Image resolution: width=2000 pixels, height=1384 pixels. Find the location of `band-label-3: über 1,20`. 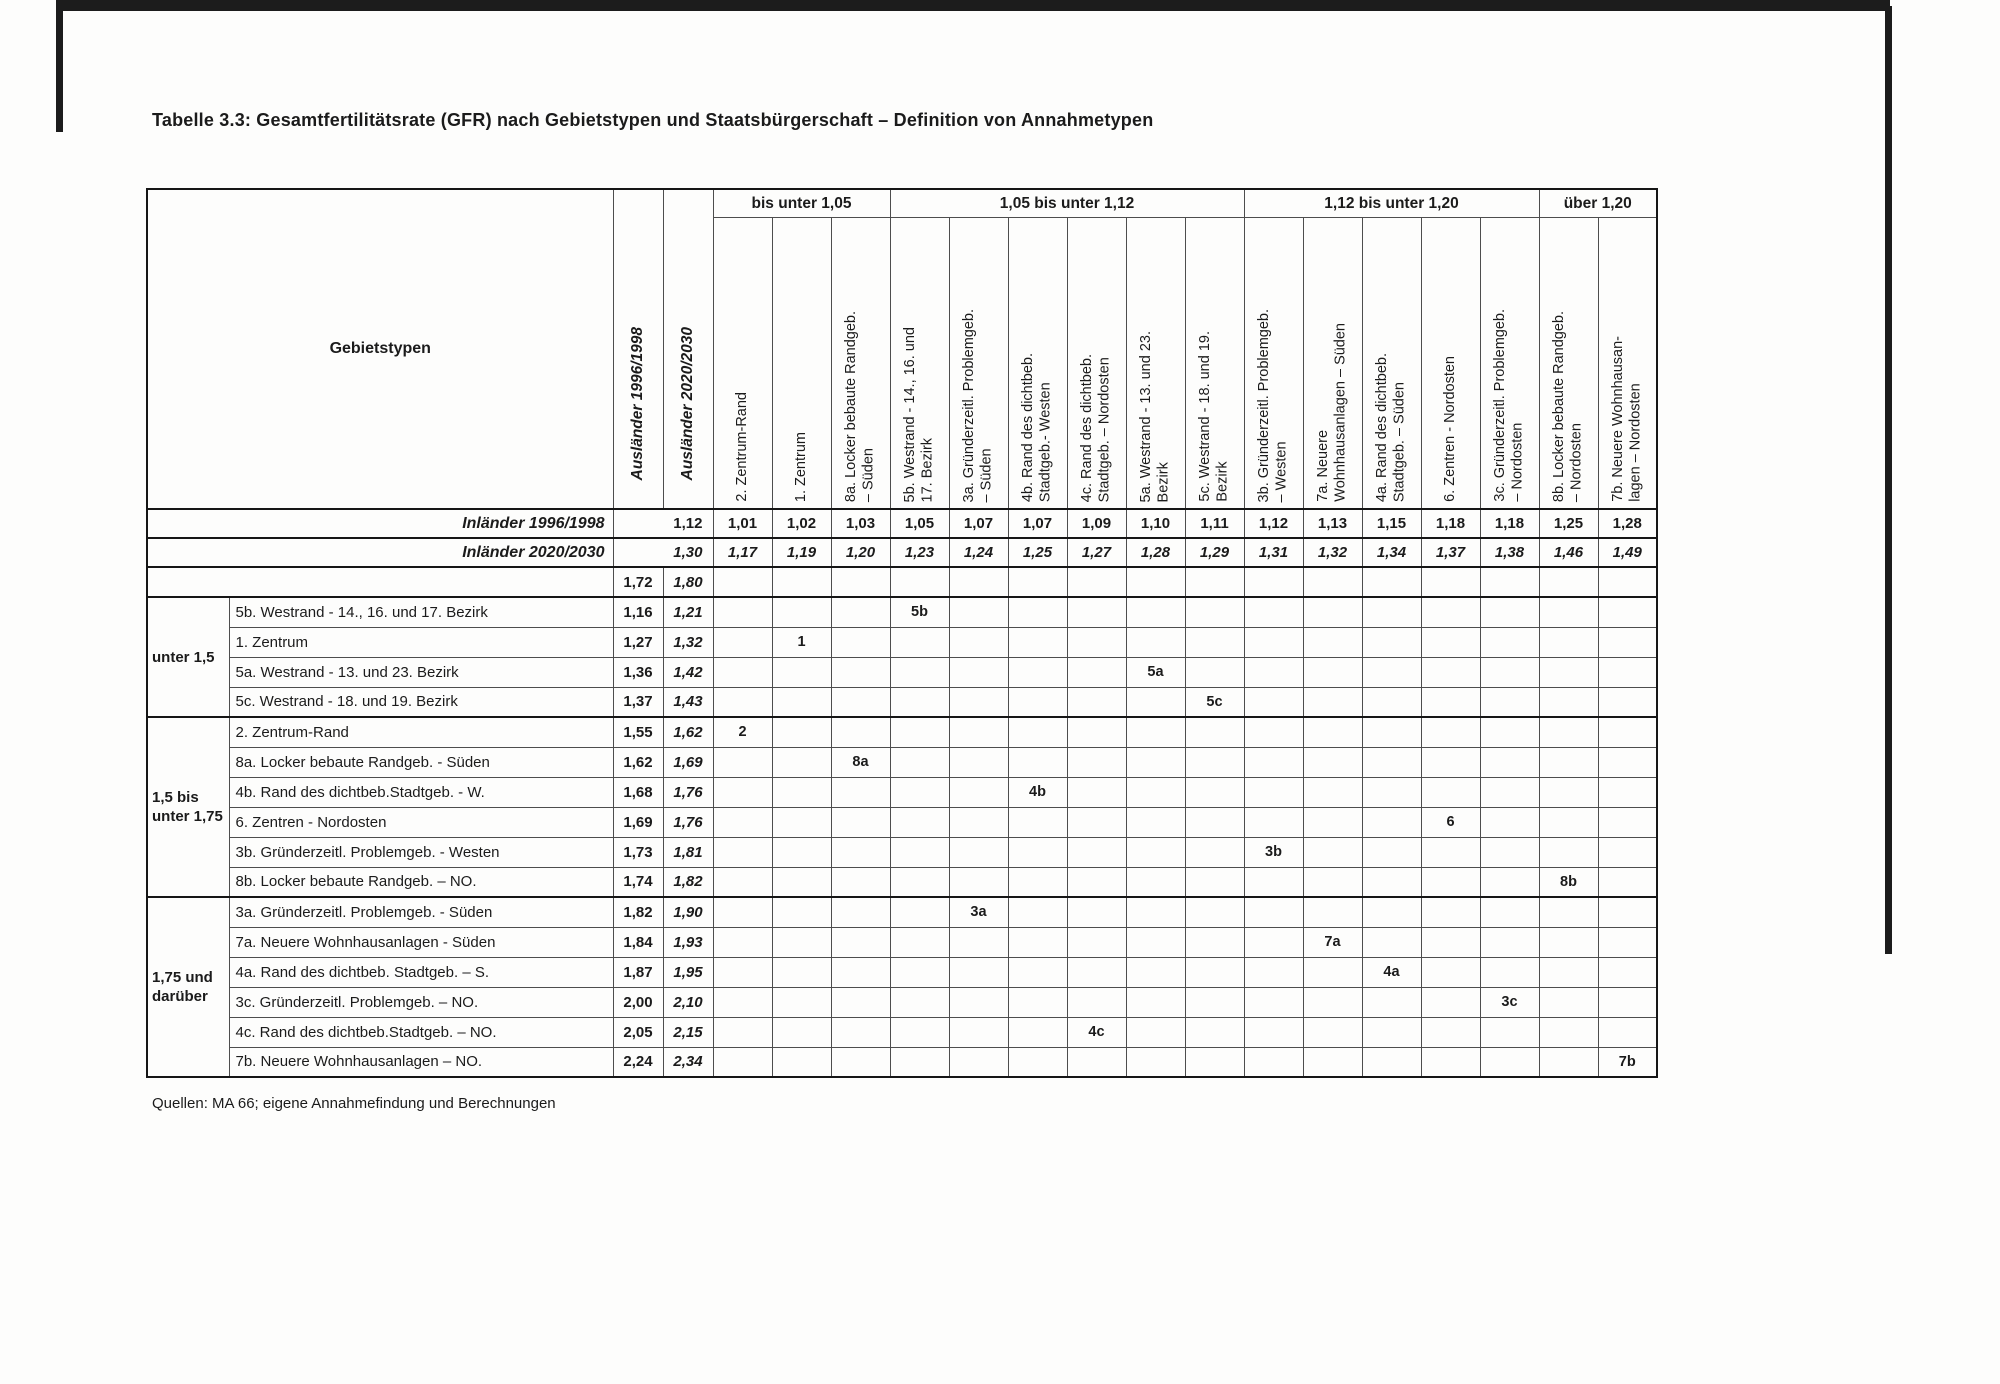

band-label-3: über 1,20 is located at coordinates (1598, 203).